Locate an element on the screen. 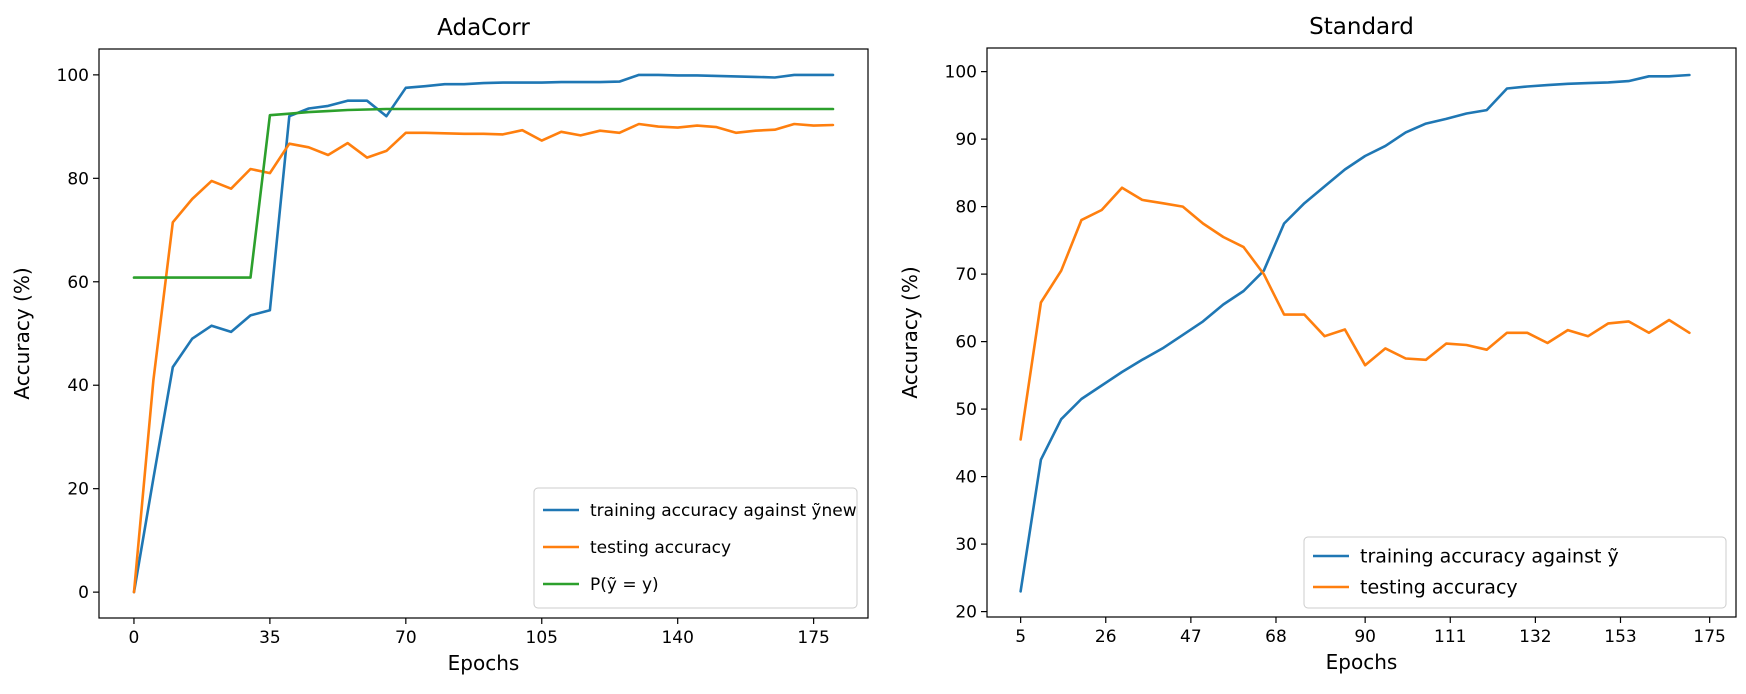 This screenshot has width=1746, height=694. y-tick-label: 90 is located at coordinates (966, 140).